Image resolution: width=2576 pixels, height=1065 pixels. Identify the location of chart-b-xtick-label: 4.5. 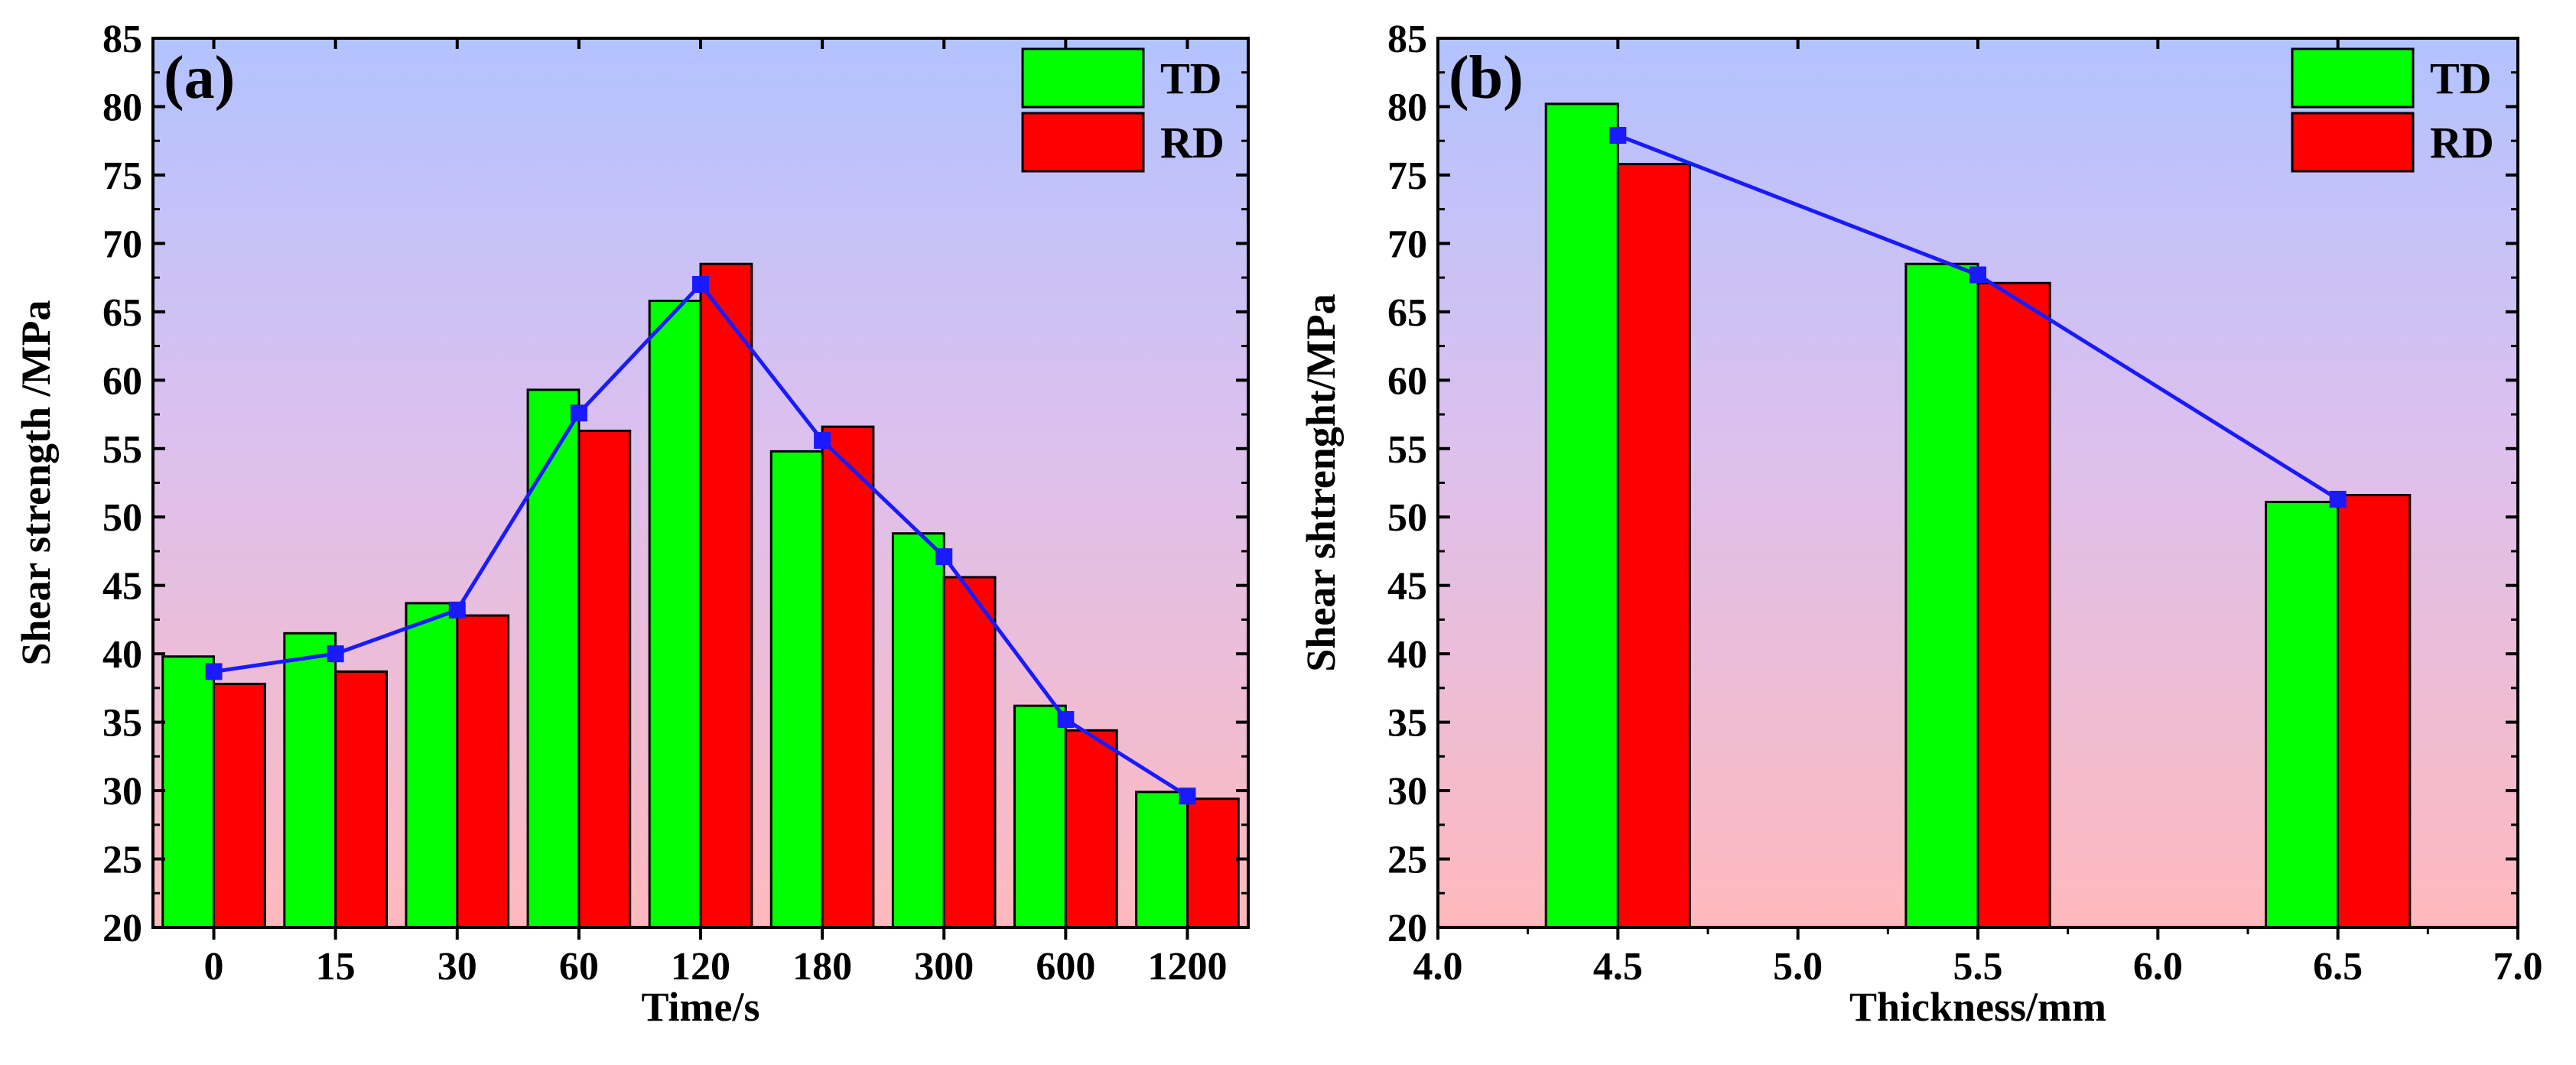
(1618, 967).